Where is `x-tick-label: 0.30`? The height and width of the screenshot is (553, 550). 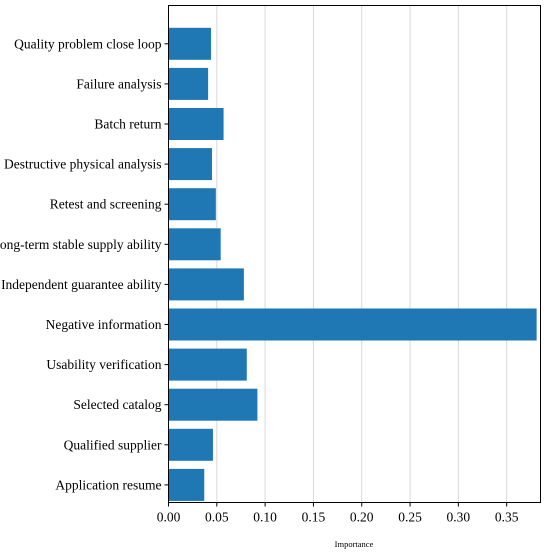 x-tick-label: 0.30 is located at coordinates (459, 517).